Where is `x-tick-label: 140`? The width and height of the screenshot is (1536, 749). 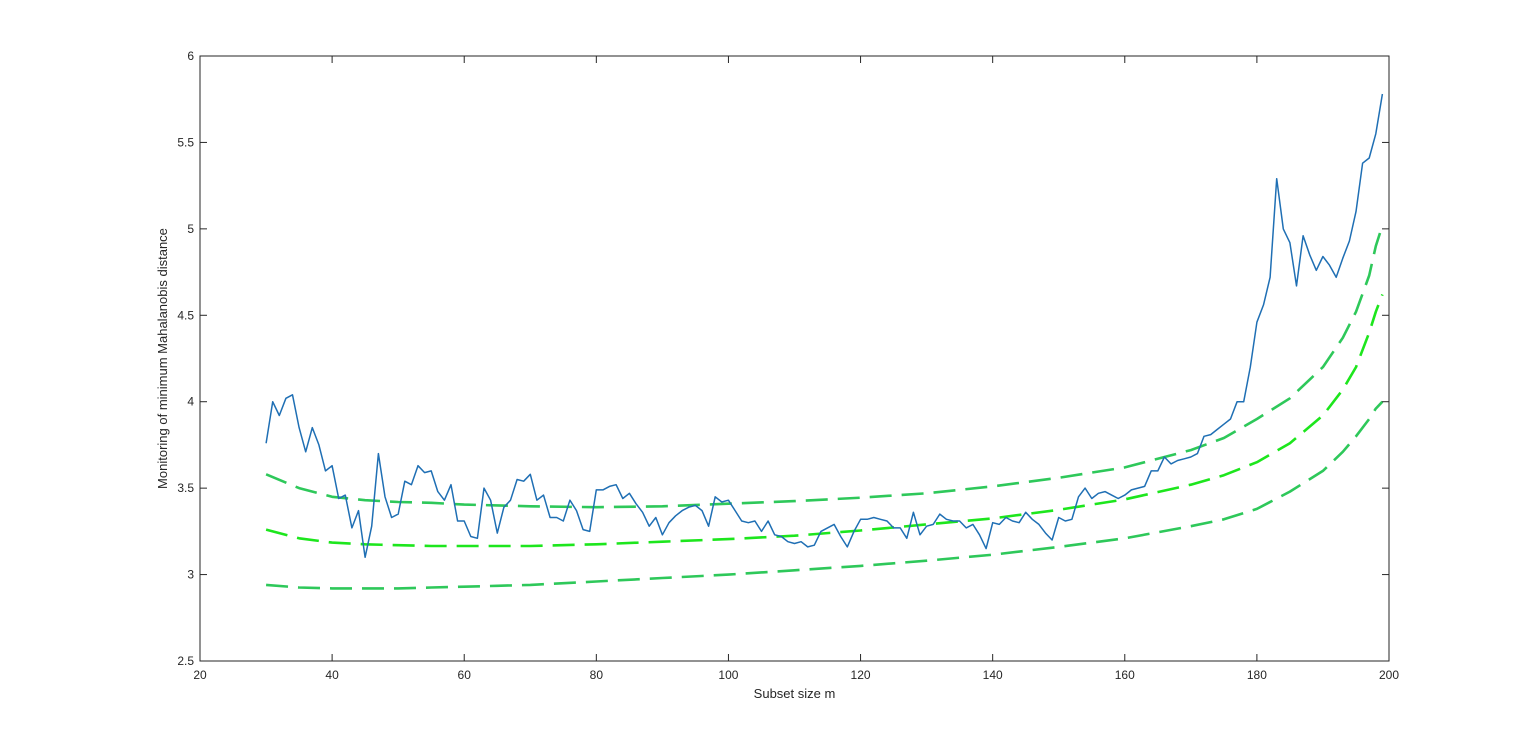 x-tick-label: 140 is located at coordinates (993, 675).